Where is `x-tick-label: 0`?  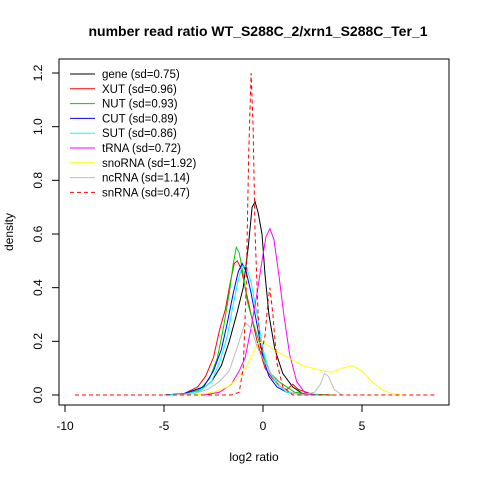 x-tick-label: 0 is located at coordinates (263, 426).